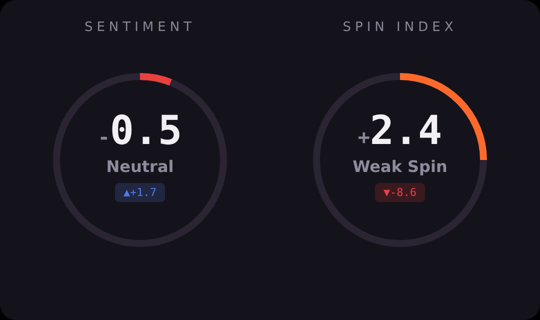  I want to click on chart-title: SENTIMENT, so click(140, 28).